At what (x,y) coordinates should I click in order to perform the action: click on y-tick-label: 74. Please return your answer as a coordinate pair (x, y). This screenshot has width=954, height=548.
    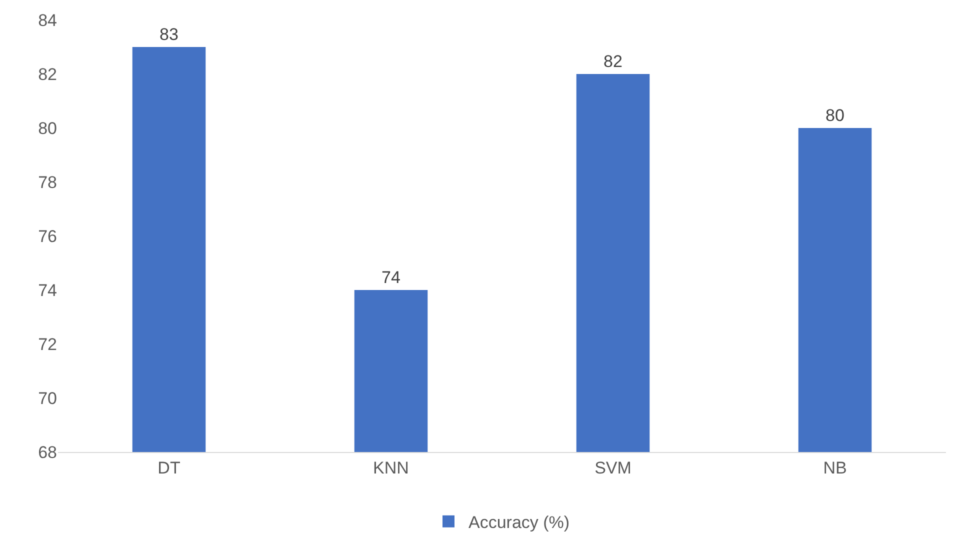
    Looking at the image, I should click on (47, 290).